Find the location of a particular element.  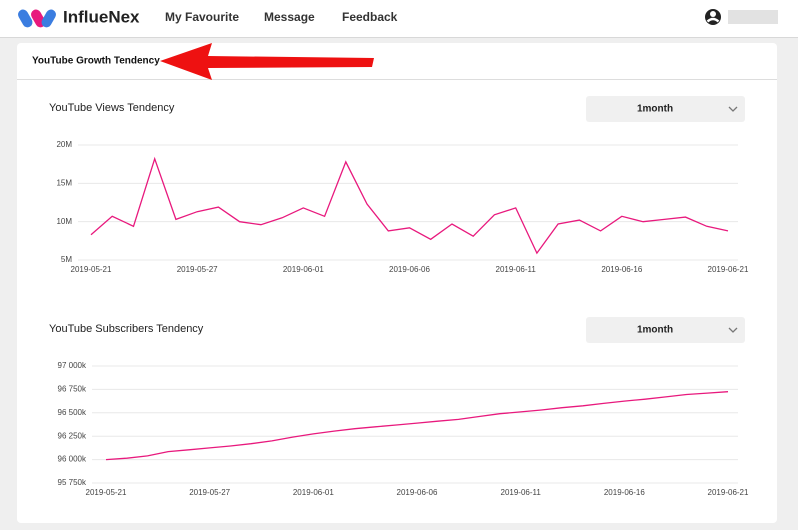

annotation-arrow is located at coordinates (267, 61).